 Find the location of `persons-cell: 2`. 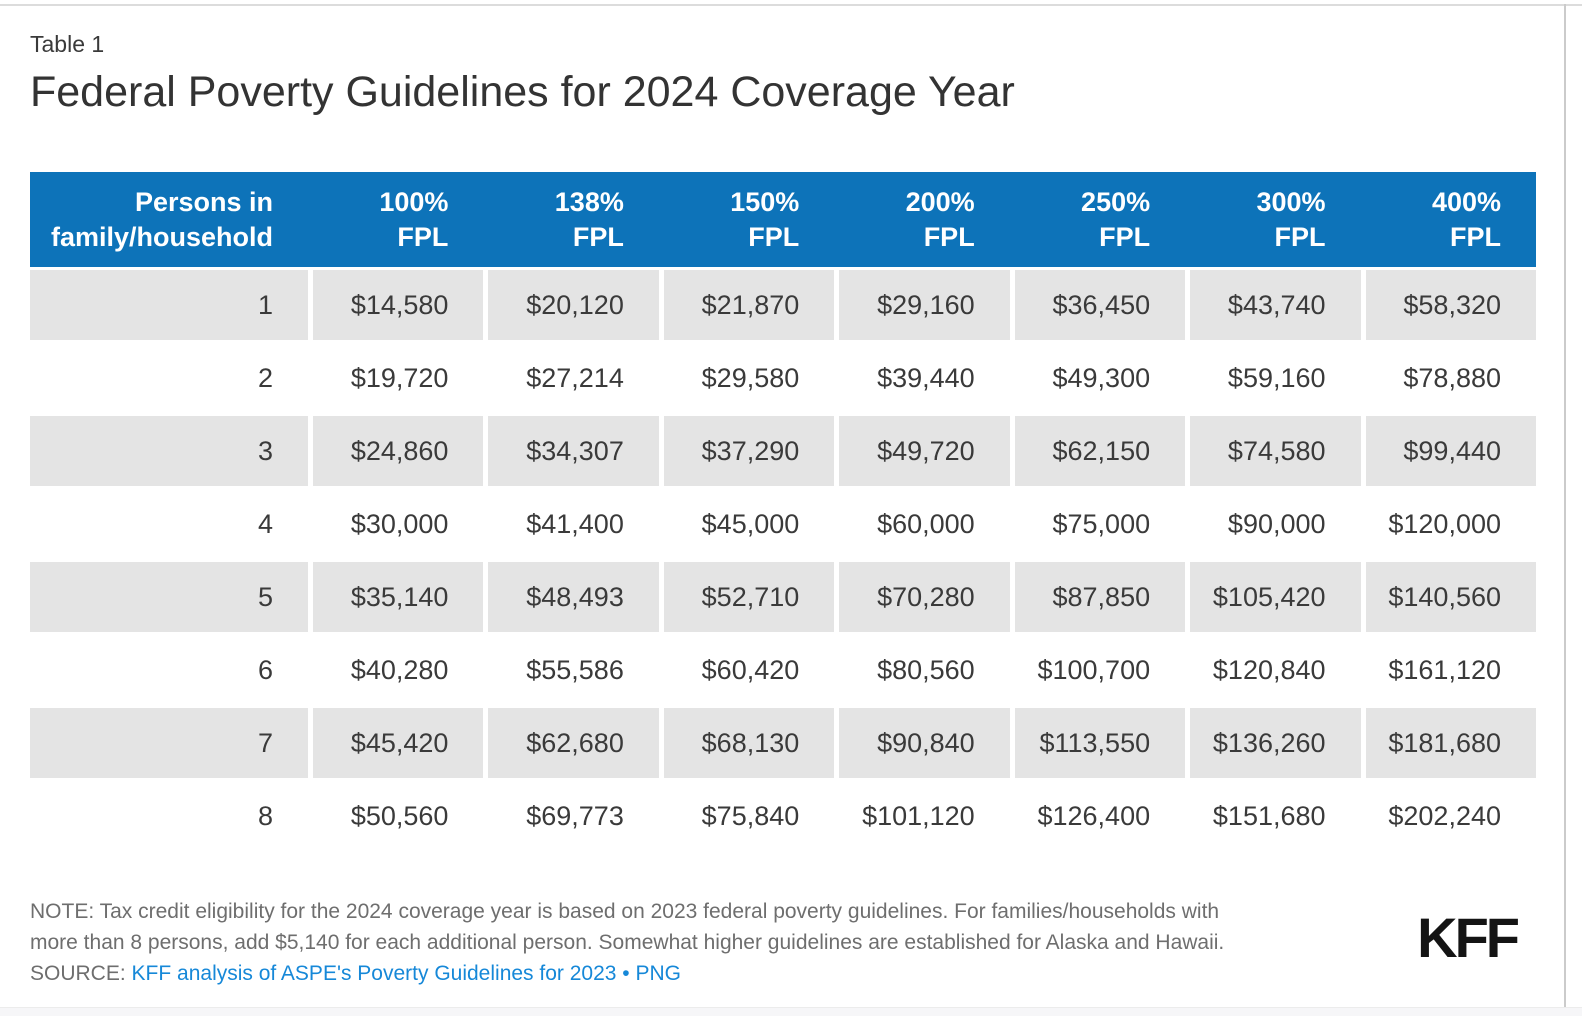

persons-cell: 2 is located at coordinates (169, 376).